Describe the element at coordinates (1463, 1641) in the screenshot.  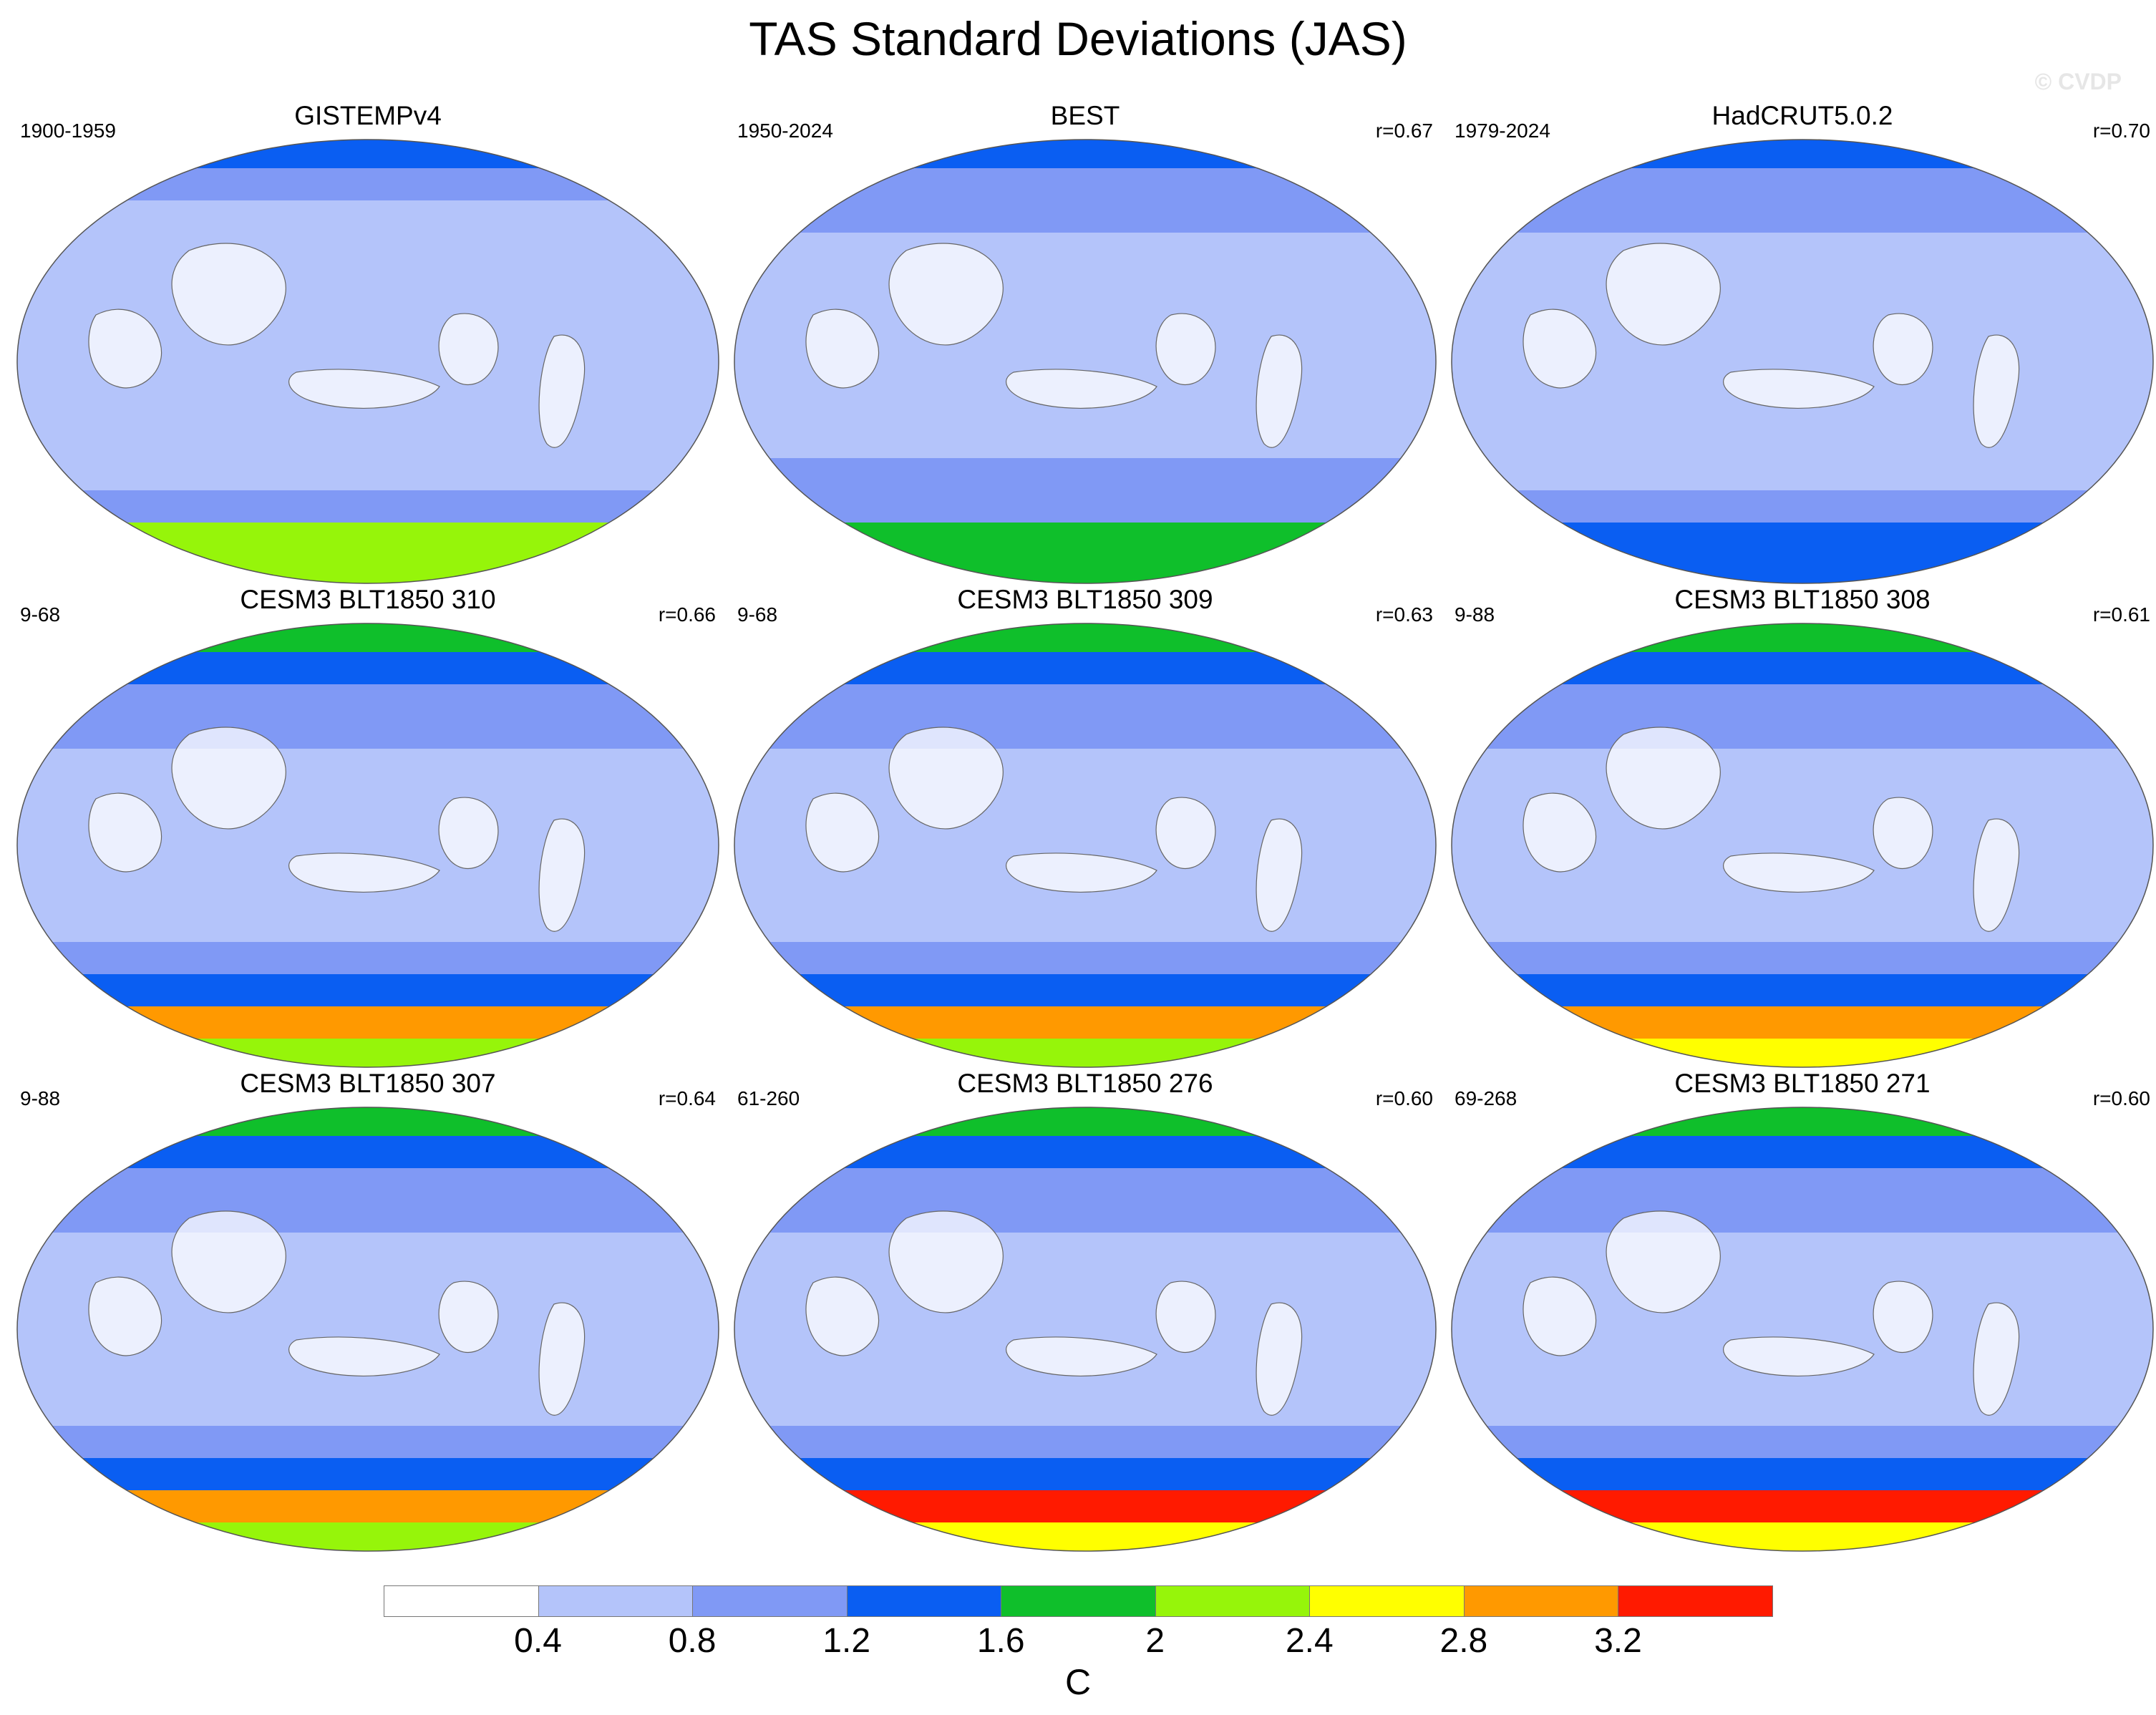
I see `colorbar-tick-label: 2.8` at that location.